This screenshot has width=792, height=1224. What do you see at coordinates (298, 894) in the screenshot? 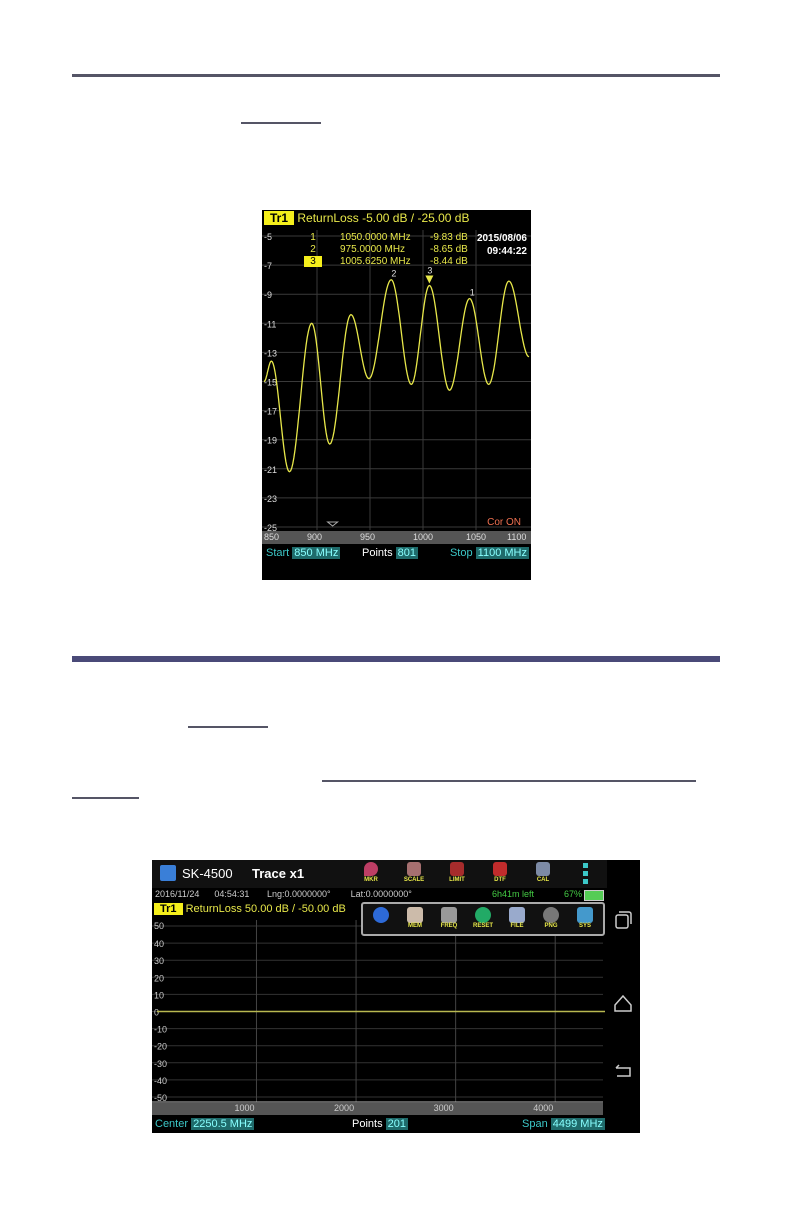
I see `longitude: Lng:0.0000000°` at bounding box center [298, 894].